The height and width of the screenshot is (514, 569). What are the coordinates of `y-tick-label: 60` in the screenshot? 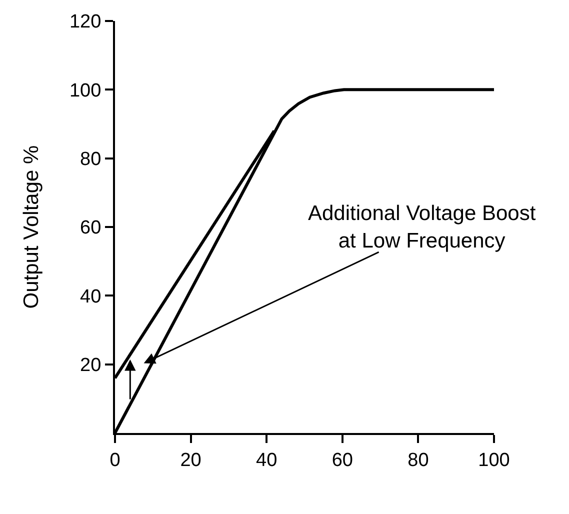 It's located at (91, 228).